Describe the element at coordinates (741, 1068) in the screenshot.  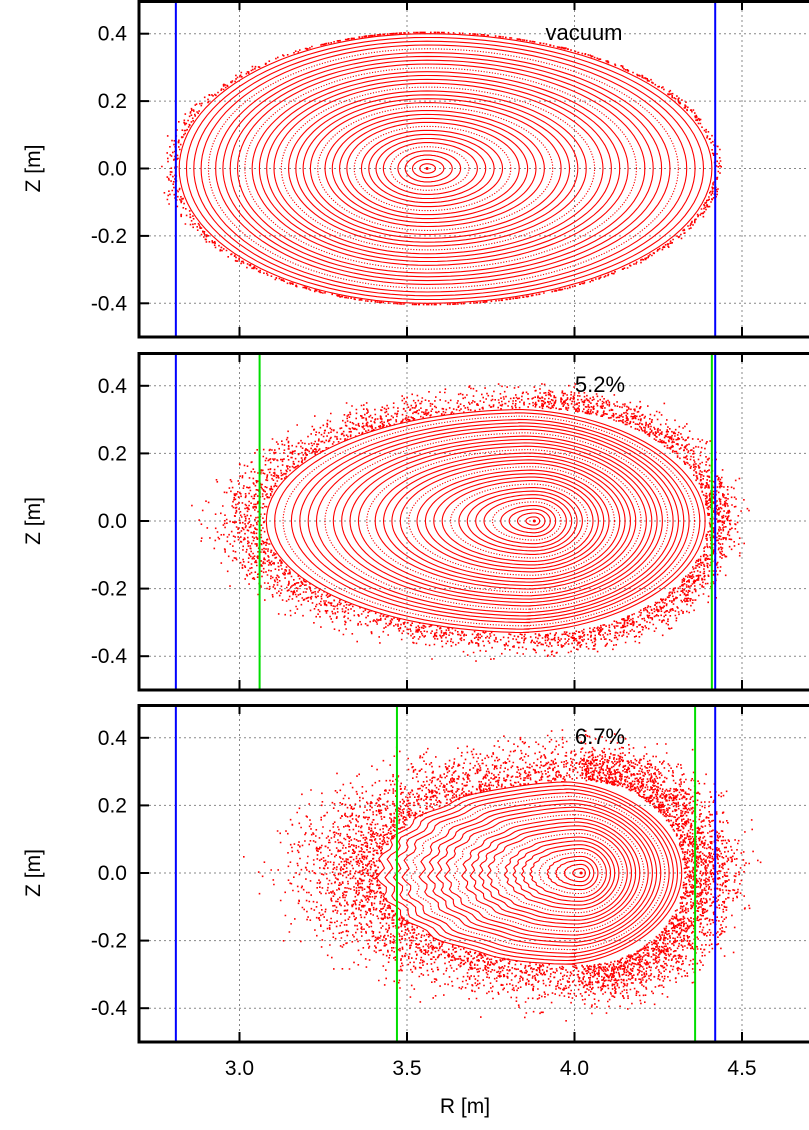
I see `x-tick-label: 4.5` at that location.